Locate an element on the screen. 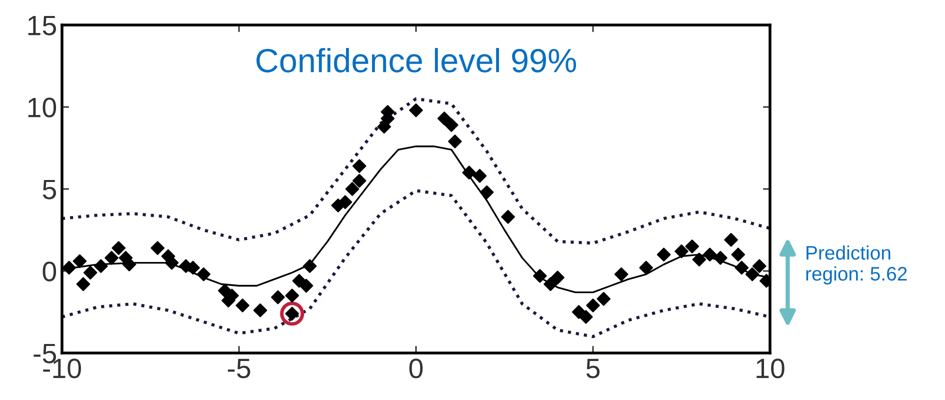  x-tick-label: 10 is located at coordinates (770, 368).